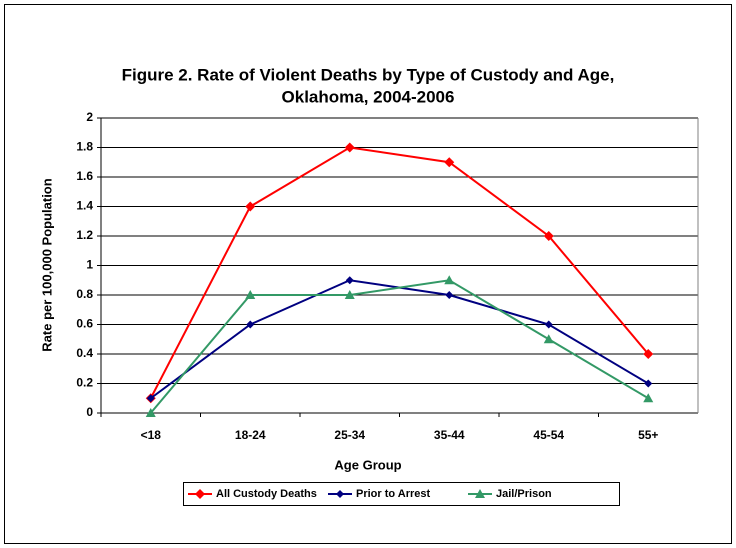 The width and height of the screenshot is (736, 548). What do you see at coordinates (89, 412) in the screenshot?
I see `y-tick-label: 0` at bounding box center [89, 412].